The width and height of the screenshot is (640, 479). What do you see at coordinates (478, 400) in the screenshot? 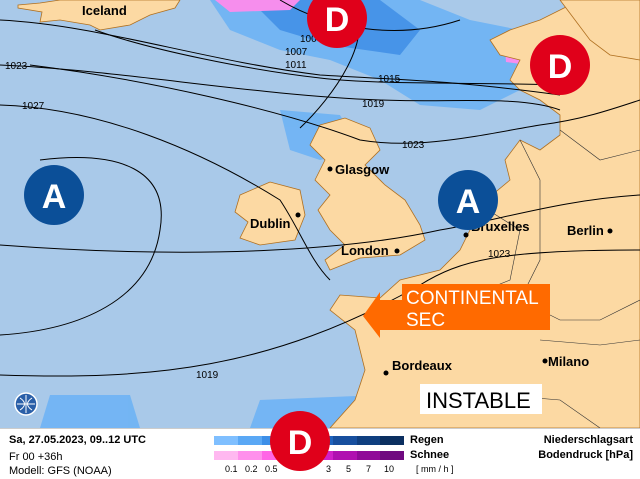
I see `svg-text: INSTABLE` at bounding box center [478, 400].